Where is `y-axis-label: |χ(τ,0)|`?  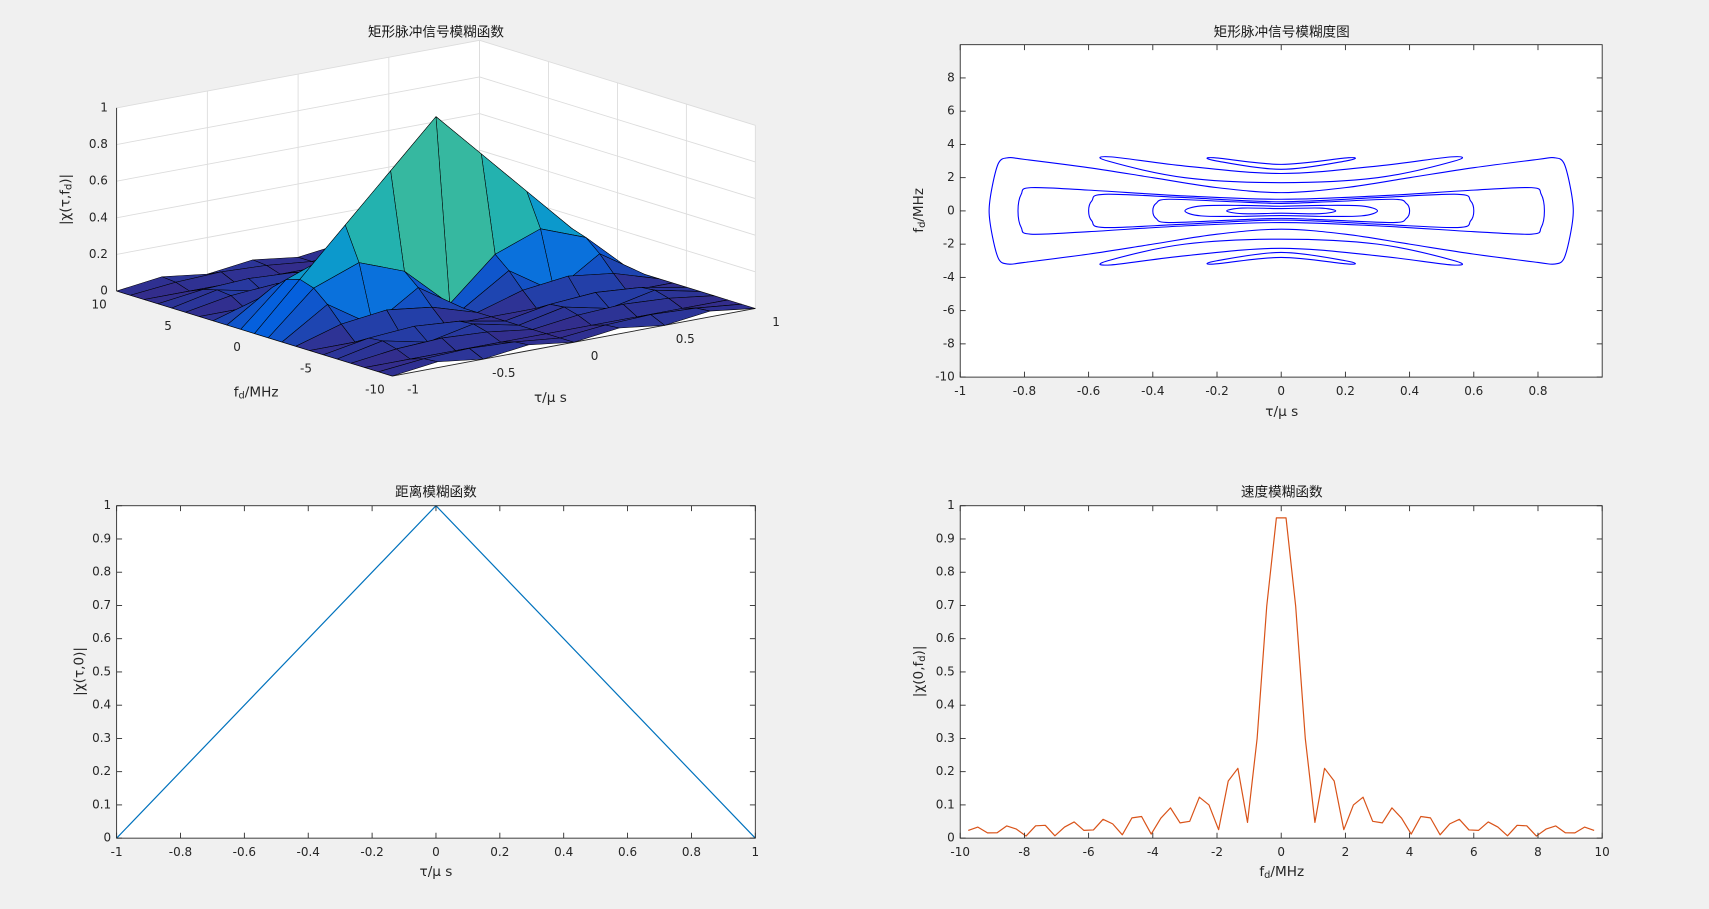 y-axis-label: |χ(τ,0)| is located at coordinates (80, 671).